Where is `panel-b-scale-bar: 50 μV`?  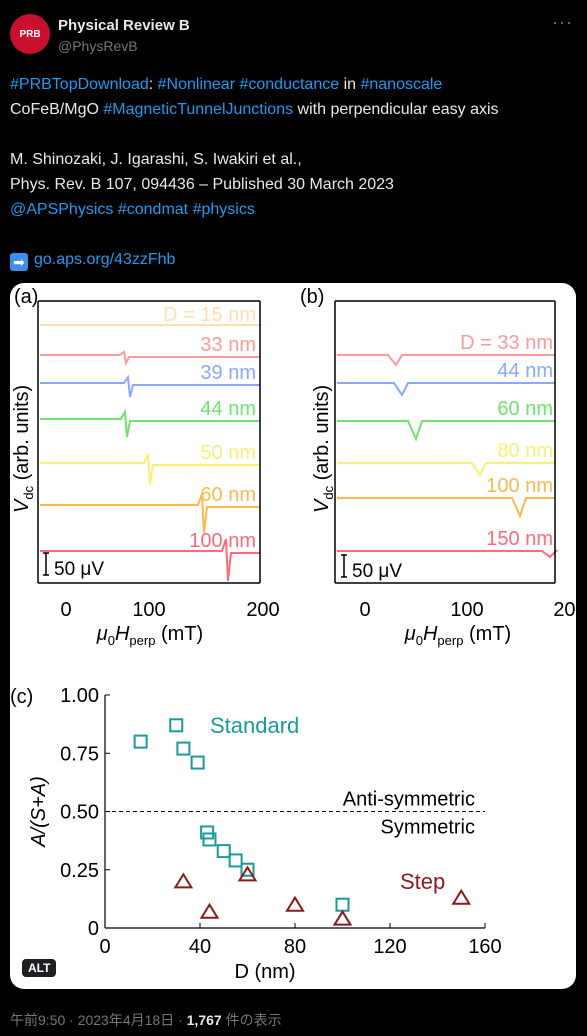 panel-b-scale-bar: 50 μV is located at coordinates (377, 571).